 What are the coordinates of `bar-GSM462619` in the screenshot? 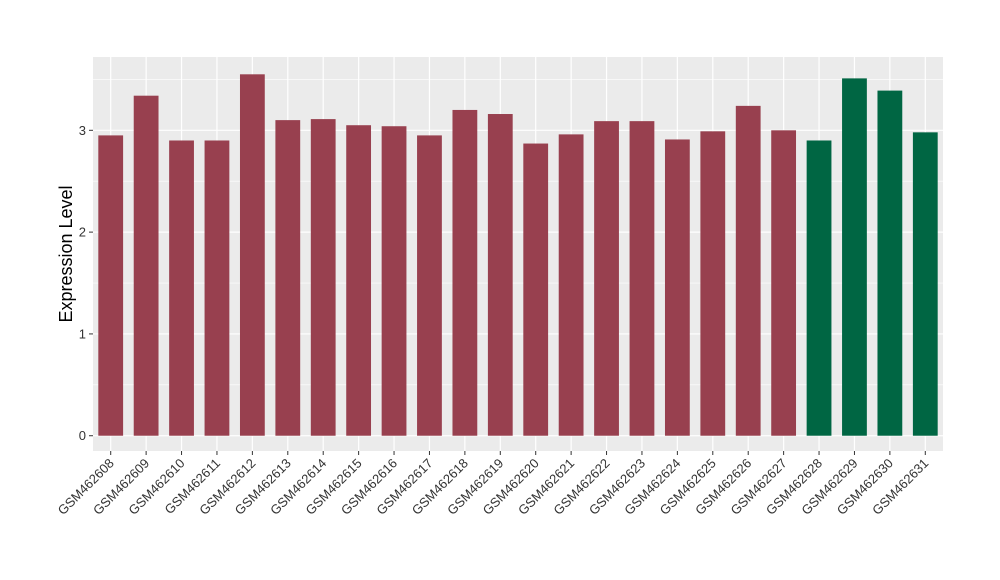 It's located at (500, 275).